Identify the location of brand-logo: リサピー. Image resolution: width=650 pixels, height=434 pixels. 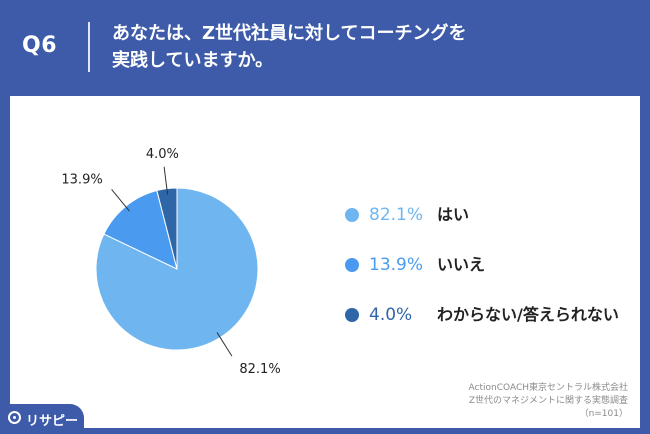
(42, 419).